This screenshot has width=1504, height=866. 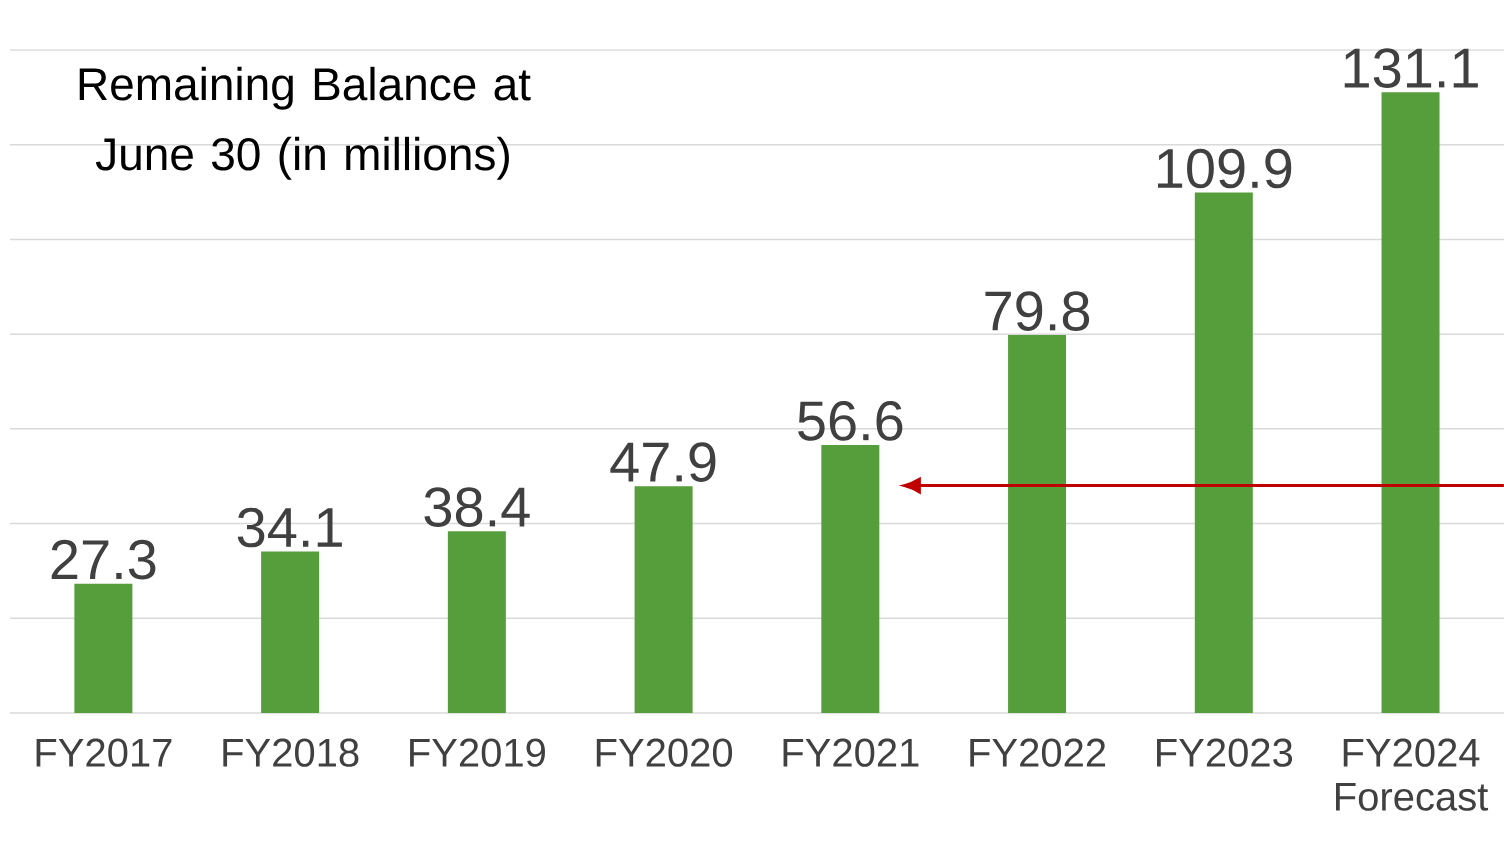 What do you see at coordinates (663, 462) in the screenshot?
I see `data-label: 47.9` at bounding box center [663, 462].